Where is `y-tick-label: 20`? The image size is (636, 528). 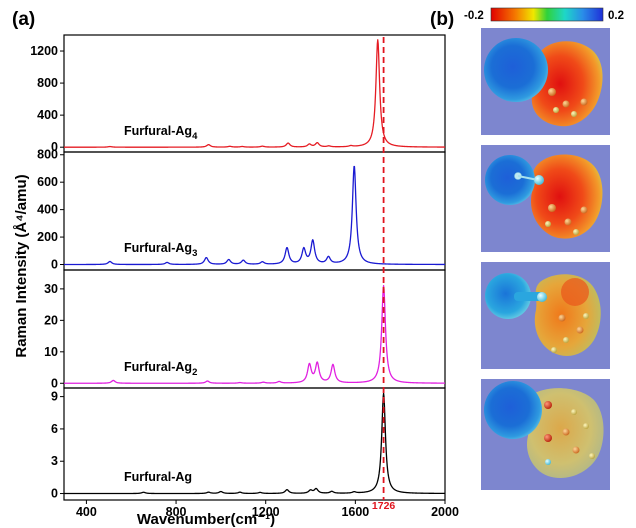 y-tick-label: 20 is located at coordinates (51, 320).